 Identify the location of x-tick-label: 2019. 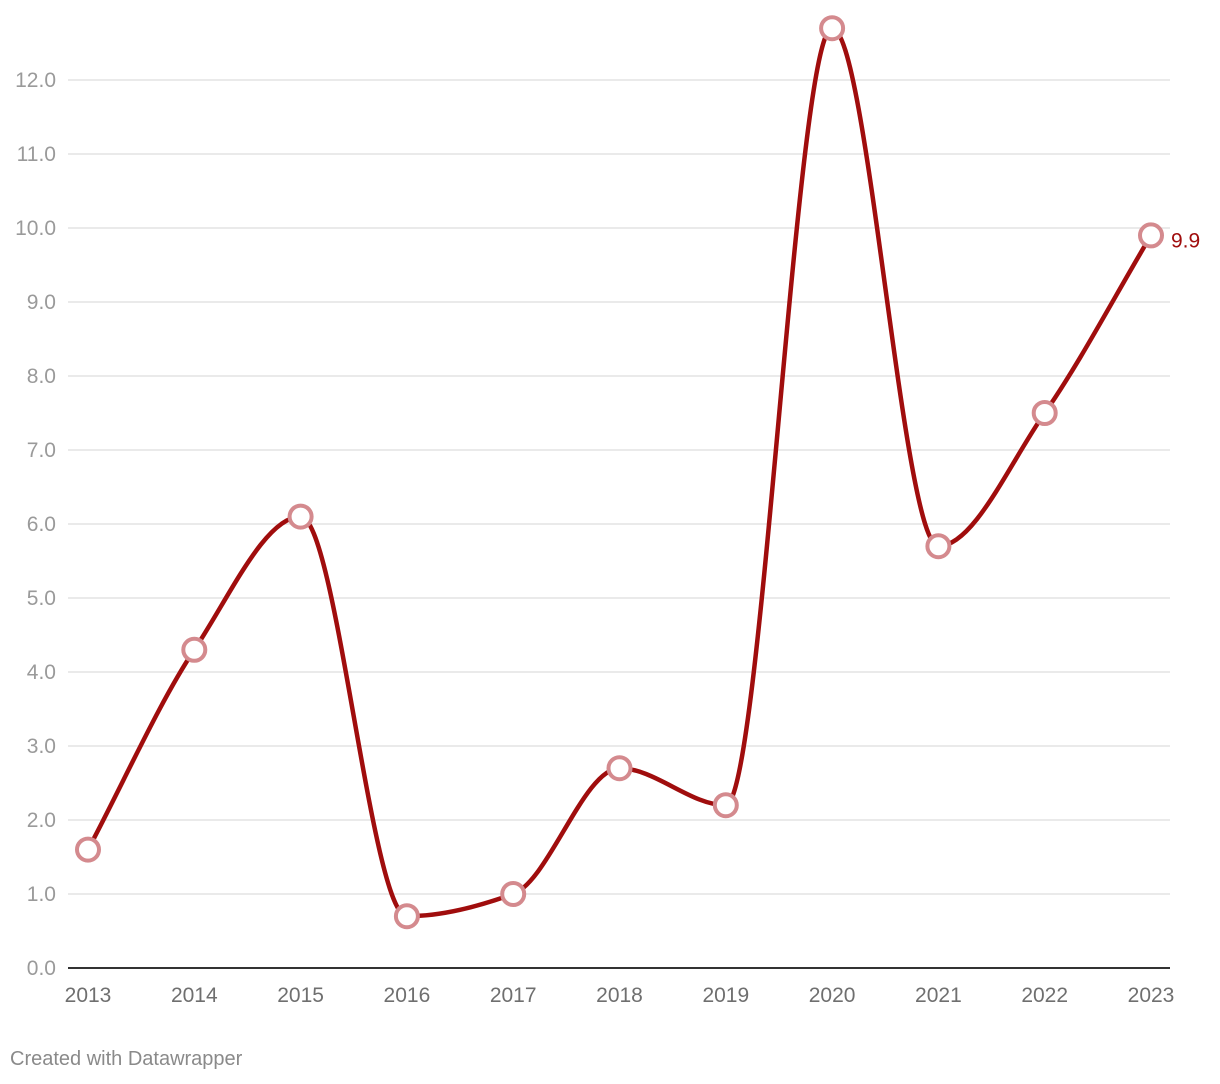
(725, 995).